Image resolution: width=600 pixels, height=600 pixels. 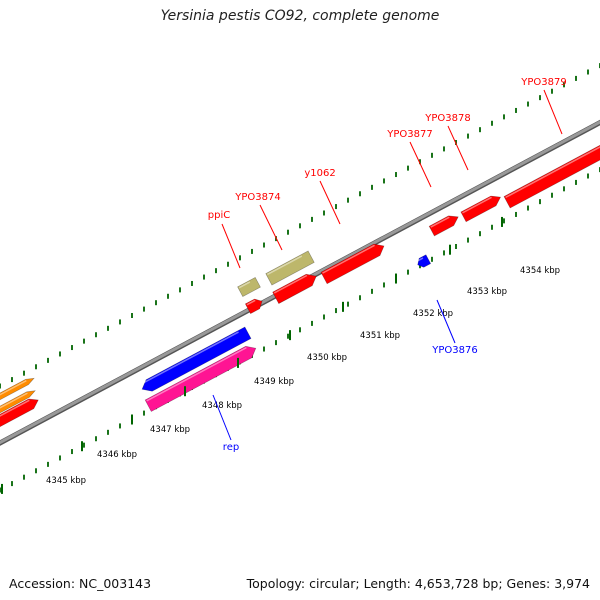 I want to click on feature-forward-3877-body, so click(x=443, y=226).